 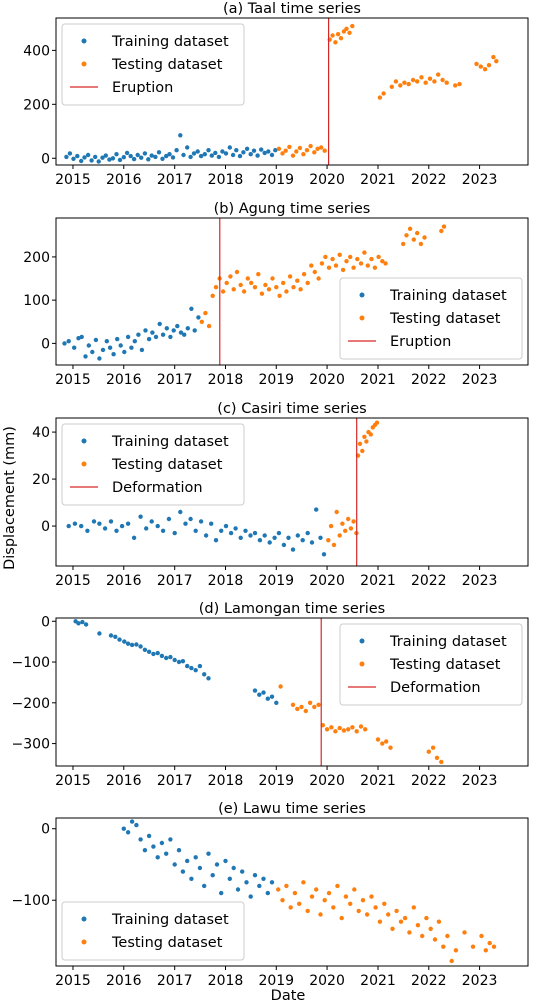 I want to click on training-series, so click(x=176, y=662).